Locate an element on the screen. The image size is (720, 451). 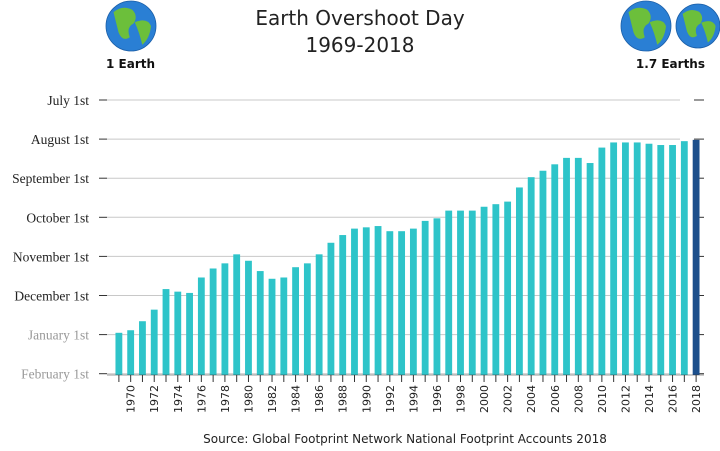
x-tick-label: 2000 is located at coordinates (484, 399).